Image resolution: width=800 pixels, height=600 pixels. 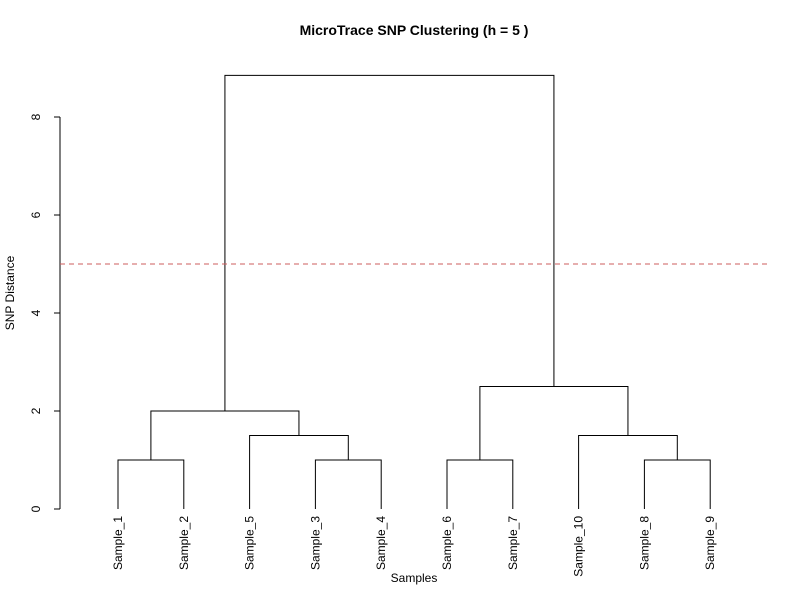 What do you see at coordinates (414, 578) in the screenshot?
I see `x-axis-label: Samples` at bounding box center [414, 578].